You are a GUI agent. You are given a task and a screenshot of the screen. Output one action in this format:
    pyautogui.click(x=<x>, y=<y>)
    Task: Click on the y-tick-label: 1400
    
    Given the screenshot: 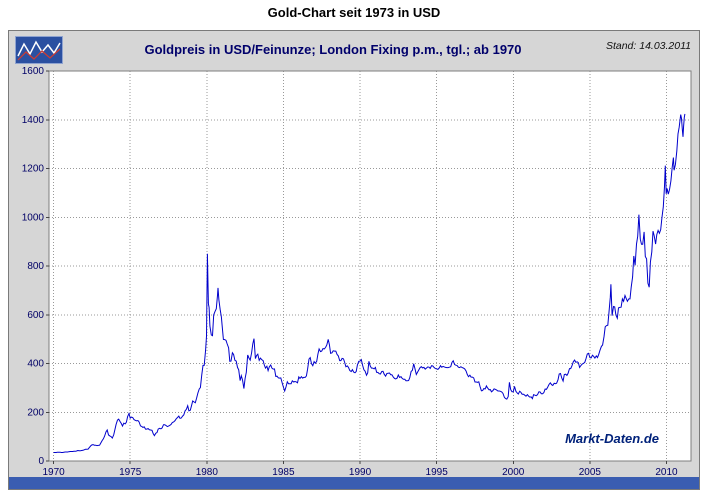 What is the action you would take?
    pyautogui.click(x=33, y=120)
    